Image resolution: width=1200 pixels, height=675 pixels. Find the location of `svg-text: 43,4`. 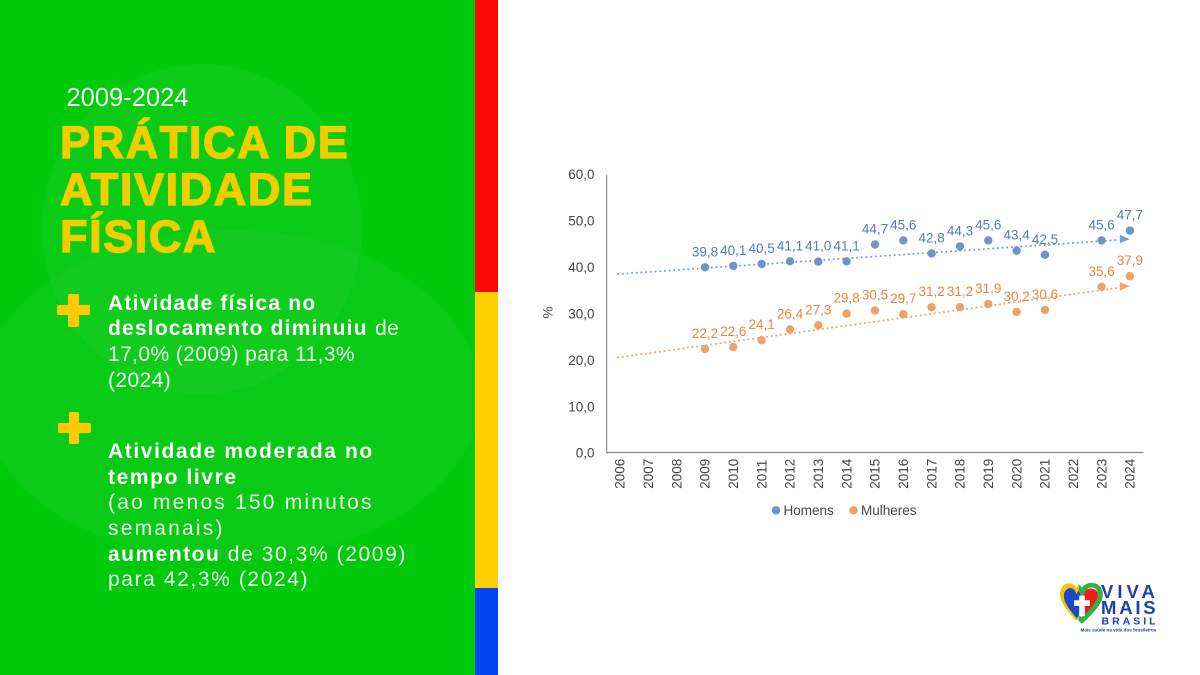

svg-text: 43,4 is located at coordinates (1016, 235).